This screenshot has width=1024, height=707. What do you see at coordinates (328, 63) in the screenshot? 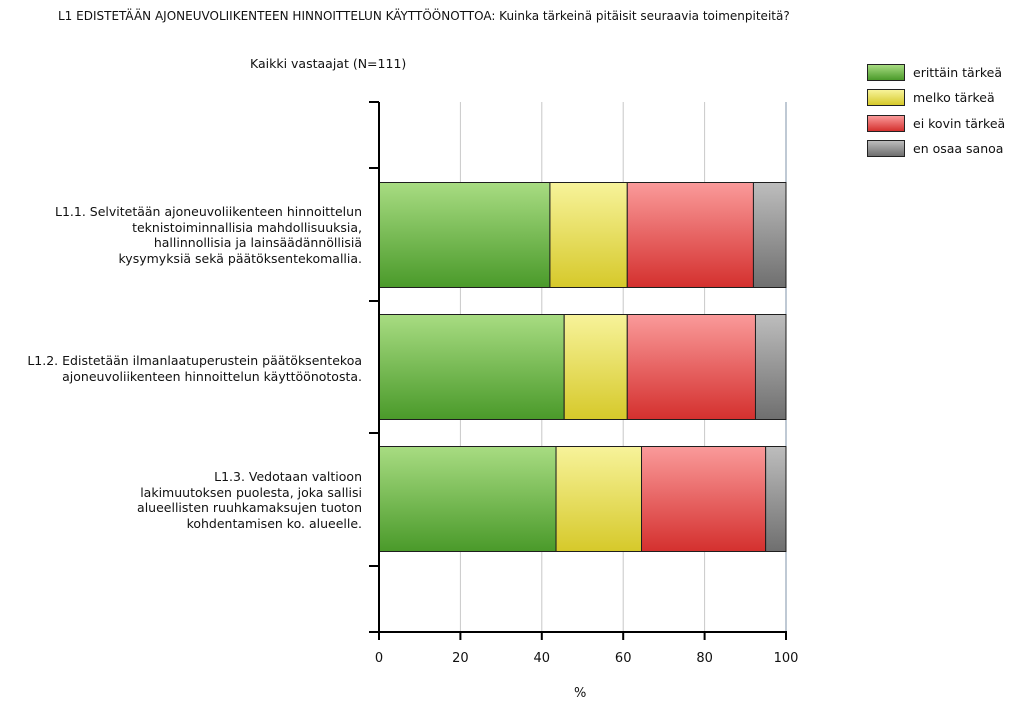
I see `chart-subtitle: Kaikki vastaajat (N=111)` at bounding box center [328, 63].